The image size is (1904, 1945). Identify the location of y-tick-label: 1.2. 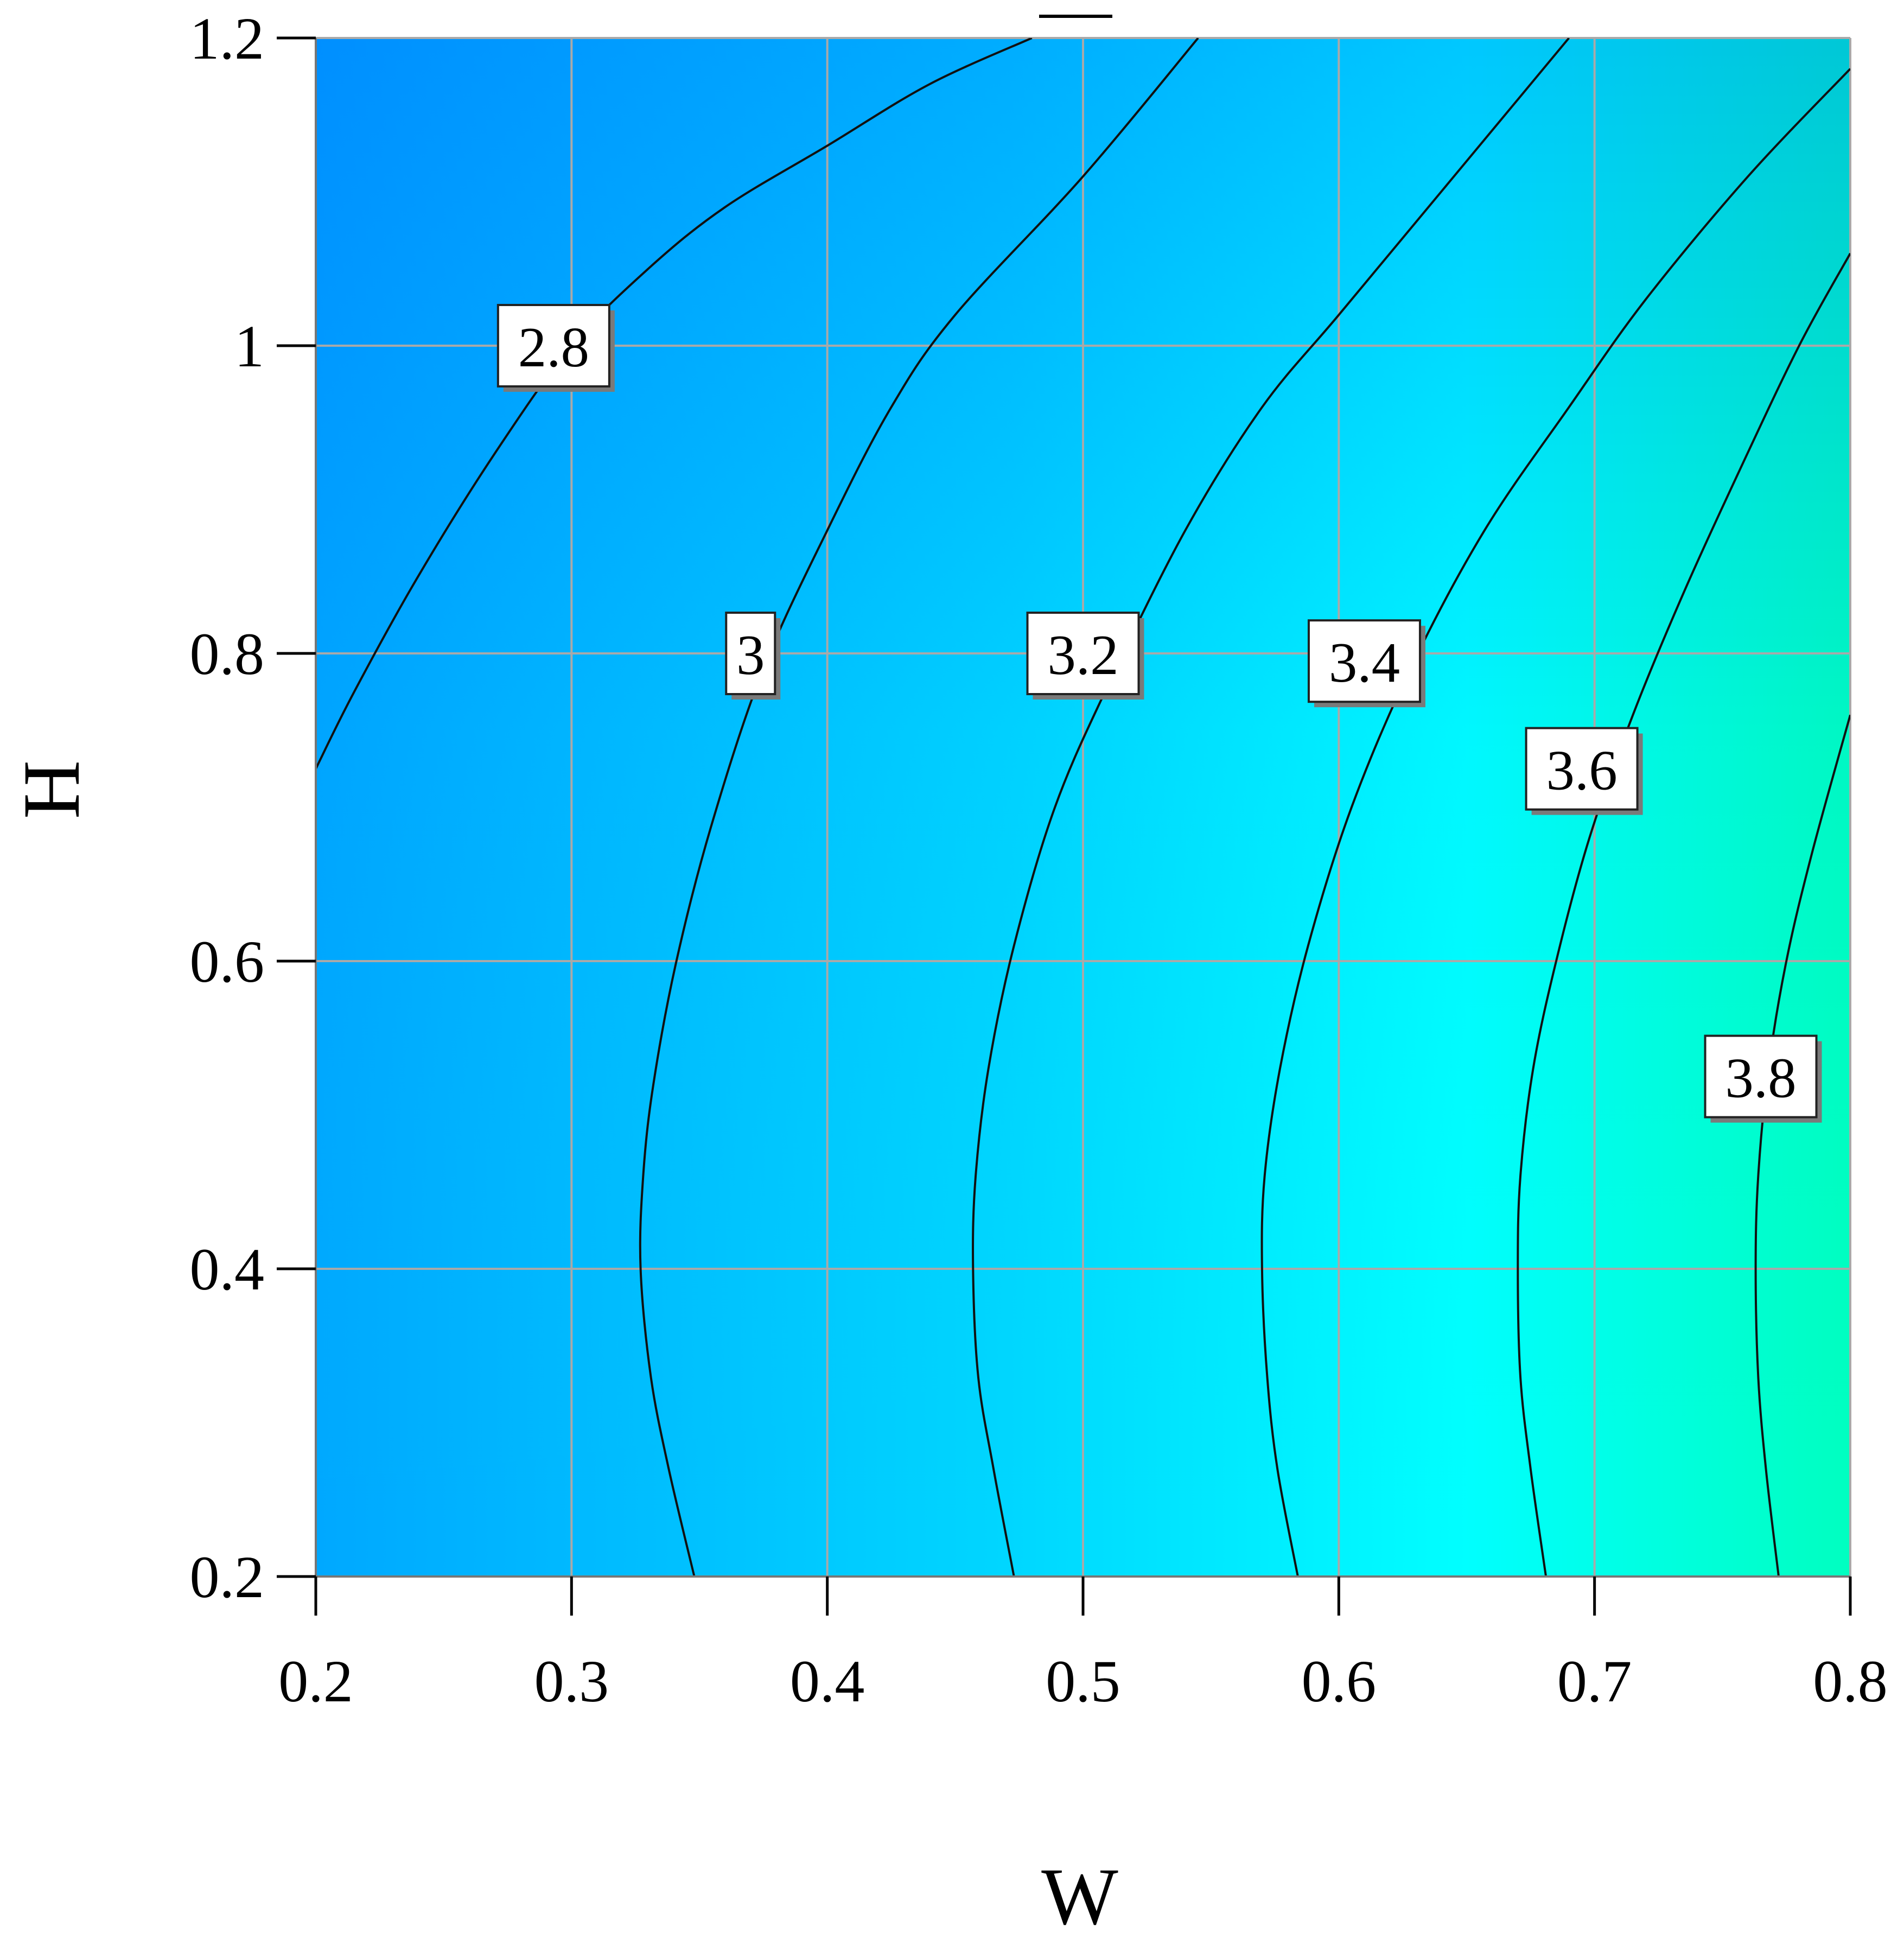
(227, 38).